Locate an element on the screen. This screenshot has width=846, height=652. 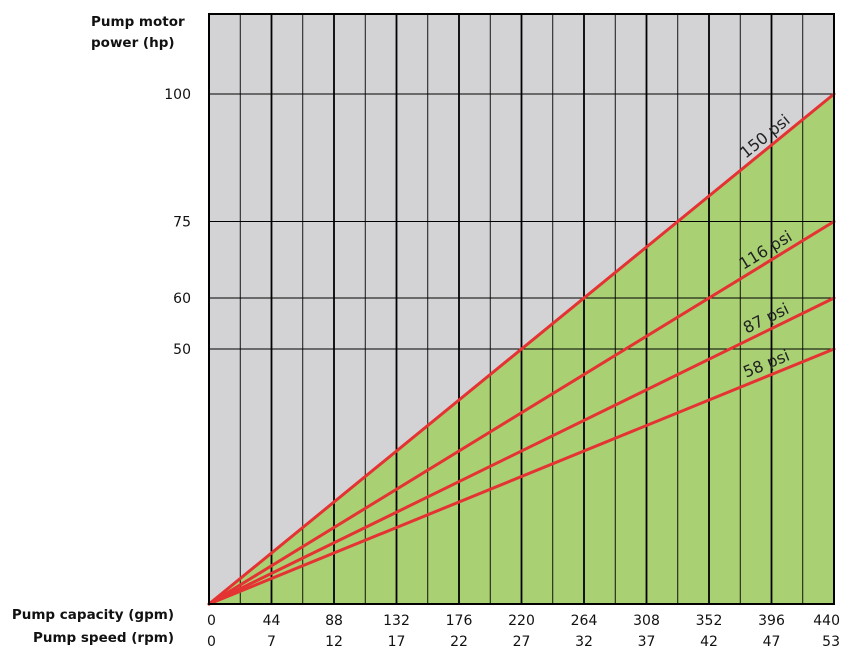
x-tick-label: 308 is located at coordinates (646, 621).